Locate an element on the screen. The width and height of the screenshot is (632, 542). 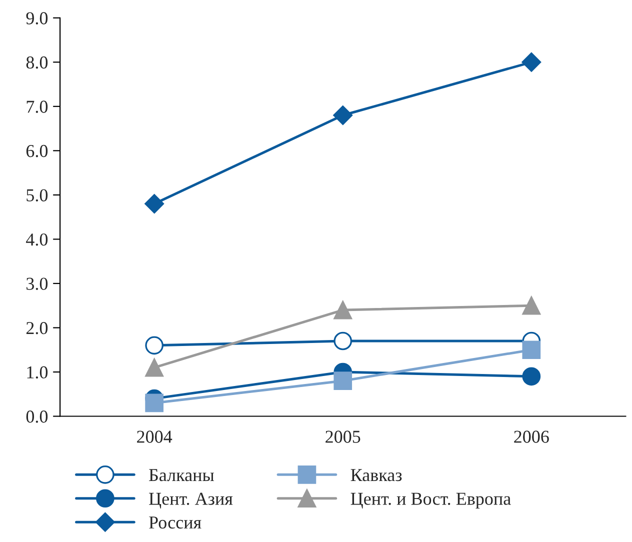
y-tick-label: 2.0 is located at coordinates (37, 328).